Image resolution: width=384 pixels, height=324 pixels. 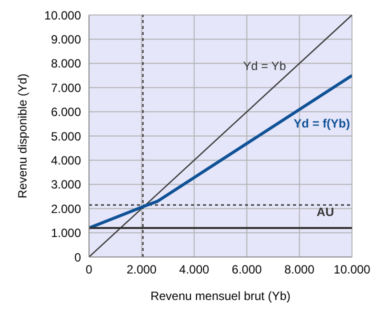 What do you see at coordinates (89, 269) in the screenshot?
I see `x-tick-label: 0` at bounding box center [89, 269].